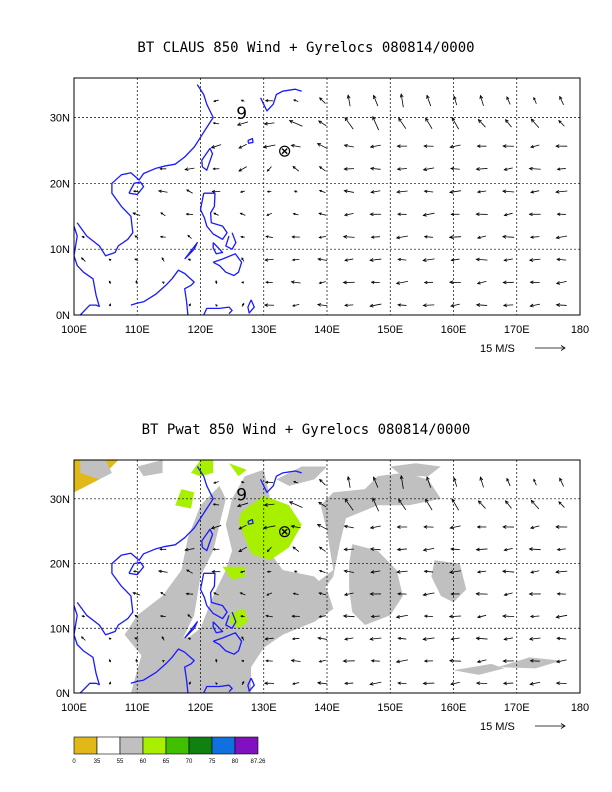  What do you see at coordinates (390, 708) in the screenshot?
I see `lon-tick-label: 150E` at bounding box center [390, 708].